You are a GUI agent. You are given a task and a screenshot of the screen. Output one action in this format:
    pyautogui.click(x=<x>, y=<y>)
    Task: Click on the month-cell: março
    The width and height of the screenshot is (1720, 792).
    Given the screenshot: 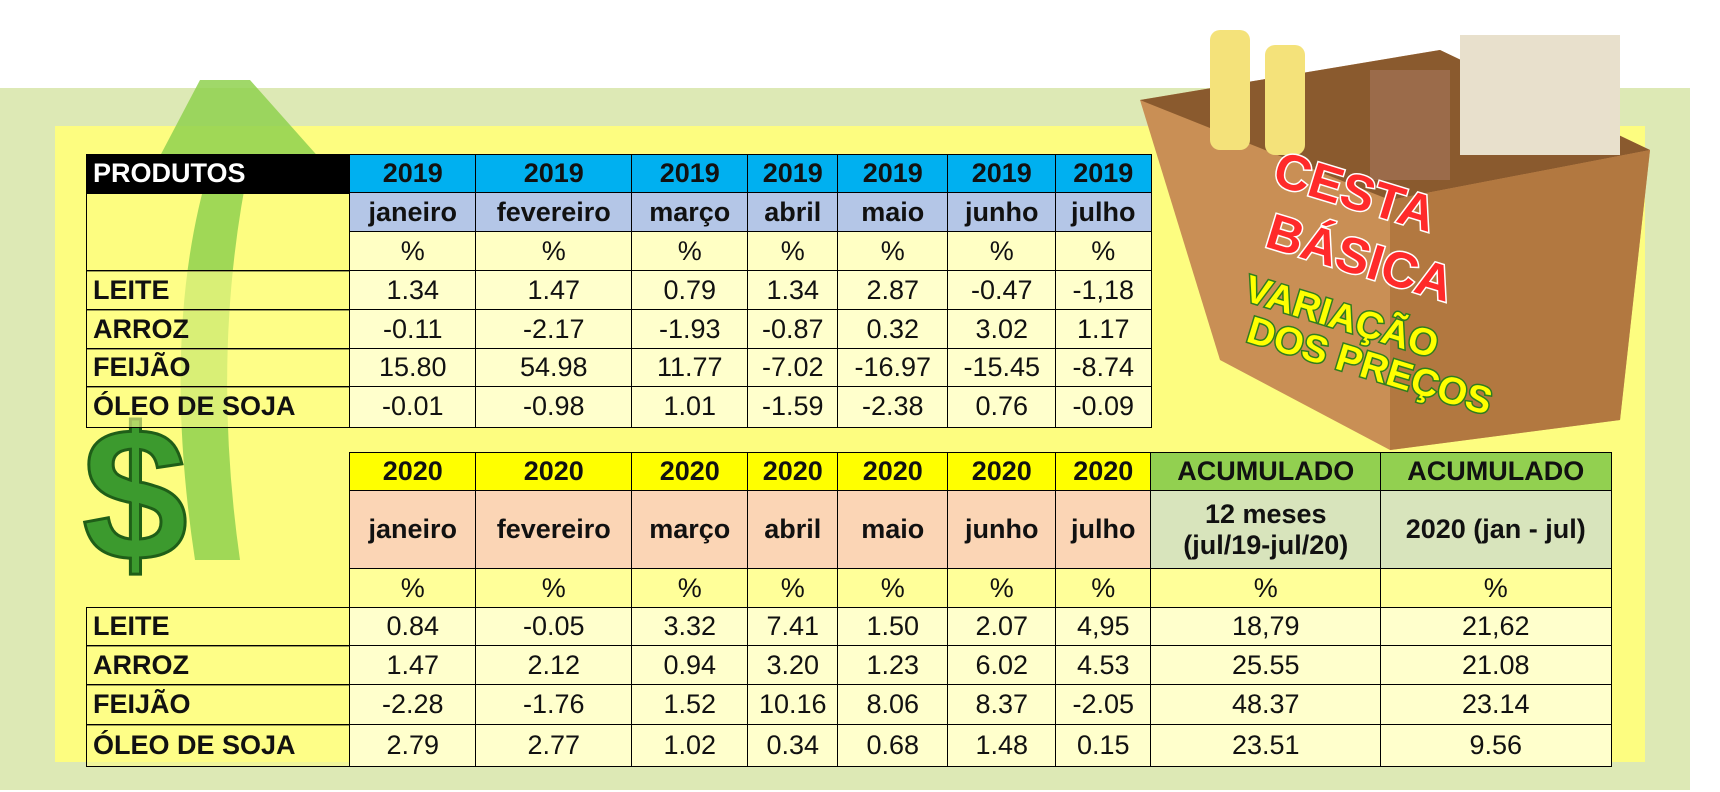 What is the action you would take?
    pyautogui.click(x=690, y=212)
    